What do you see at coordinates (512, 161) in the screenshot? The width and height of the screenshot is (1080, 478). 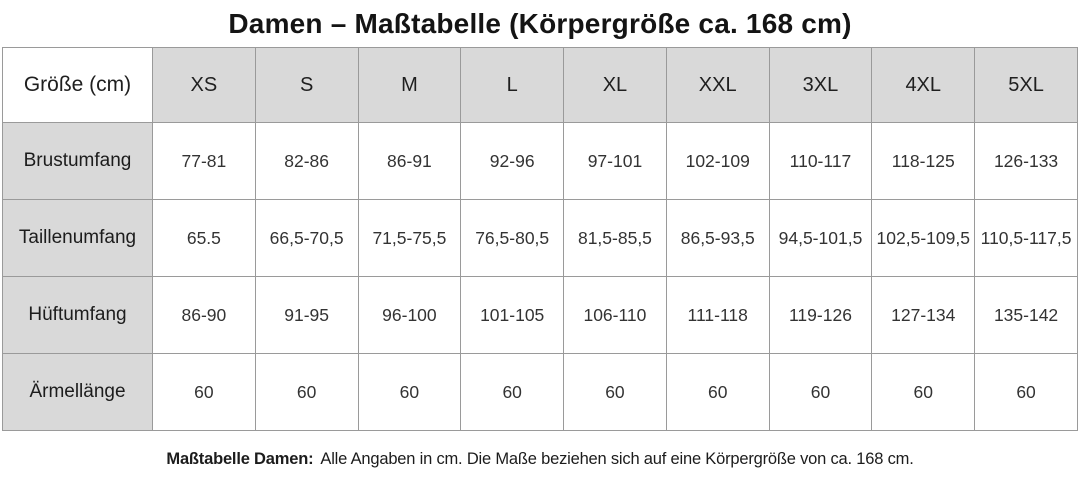 I see `measurement-cell: 92-96` at bounding box center [512, 161].